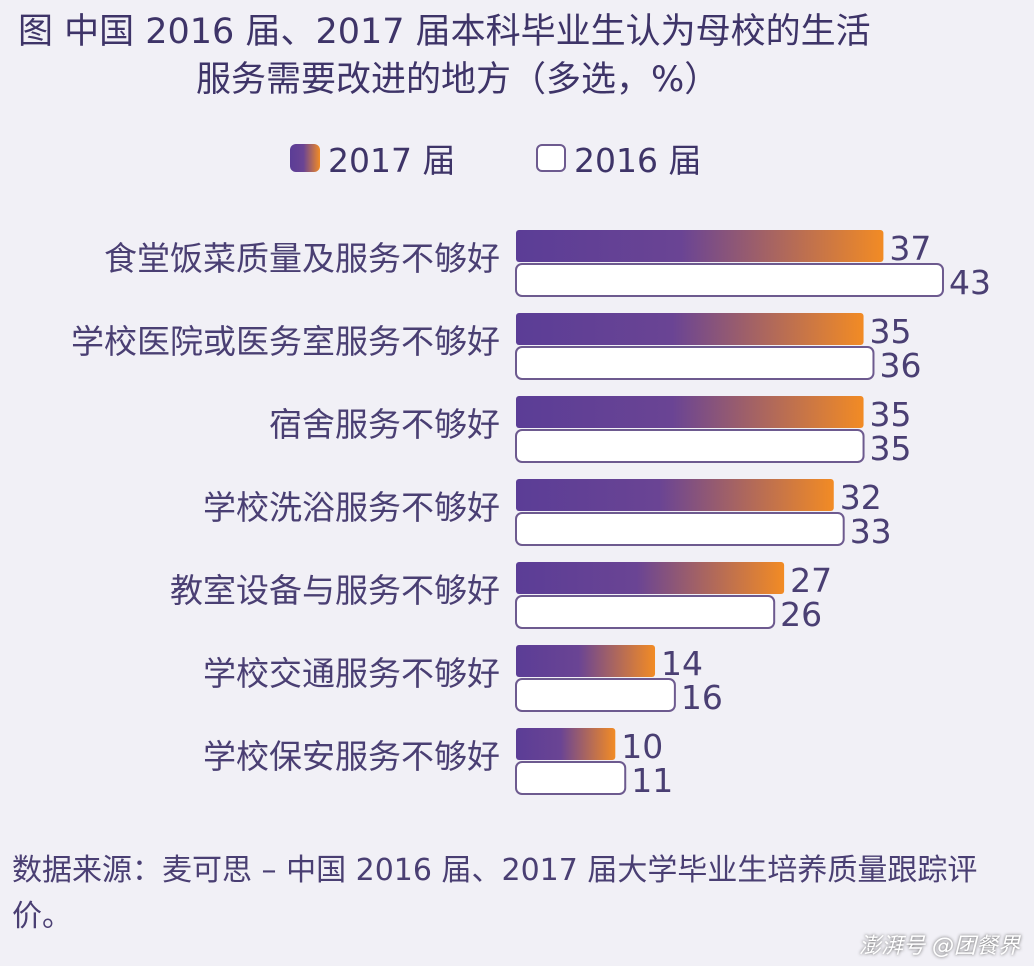  What do you see at coordinates (351, 673) in the screenshot?
I see `category-label: 学校交通服务不够好` at bounding box center [351, 673].